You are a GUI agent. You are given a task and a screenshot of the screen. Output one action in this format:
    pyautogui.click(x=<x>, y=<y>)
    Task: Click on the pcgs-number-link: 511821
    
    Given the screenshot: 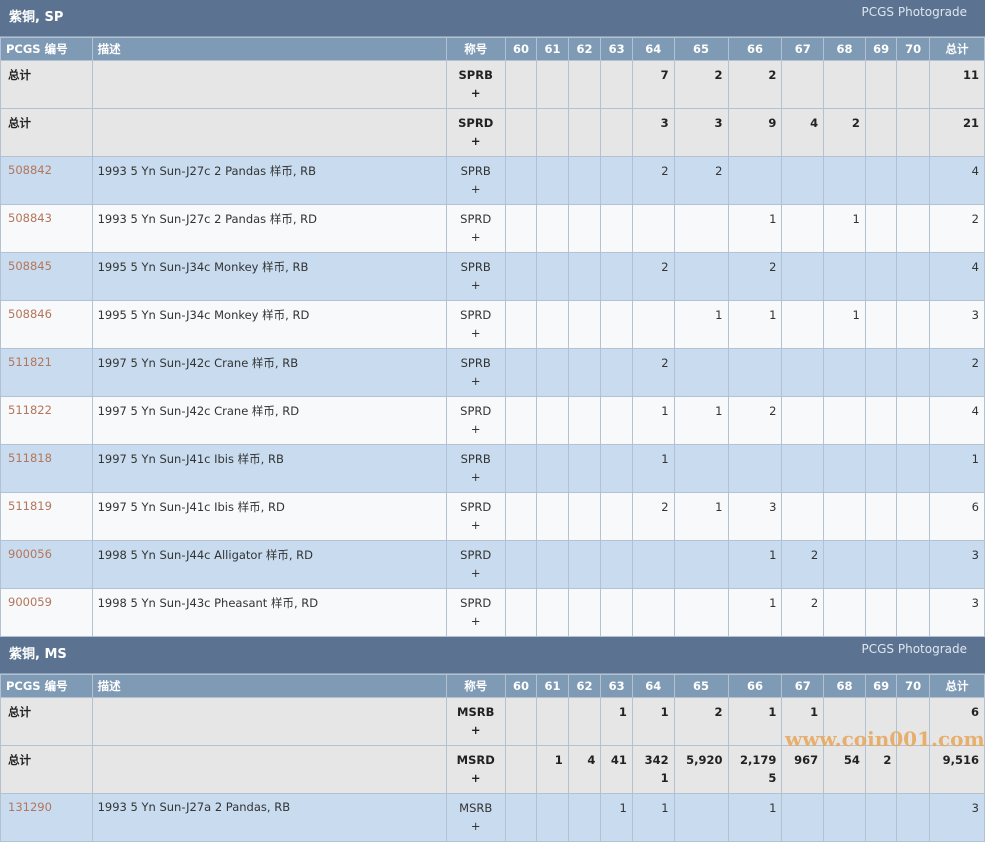 What is the action you would take?
    pyautogui.click(x=30, y=362)
    